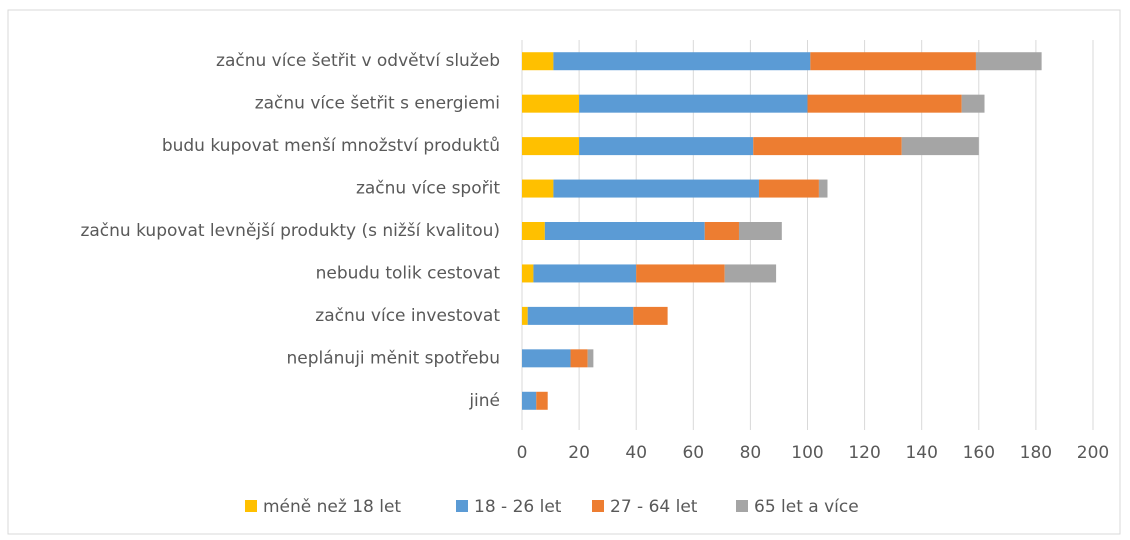  What do you see at coordinates (864, 453) in the screenshot?
I see `x-tick-label: 120` at bounding box center [864, 453].